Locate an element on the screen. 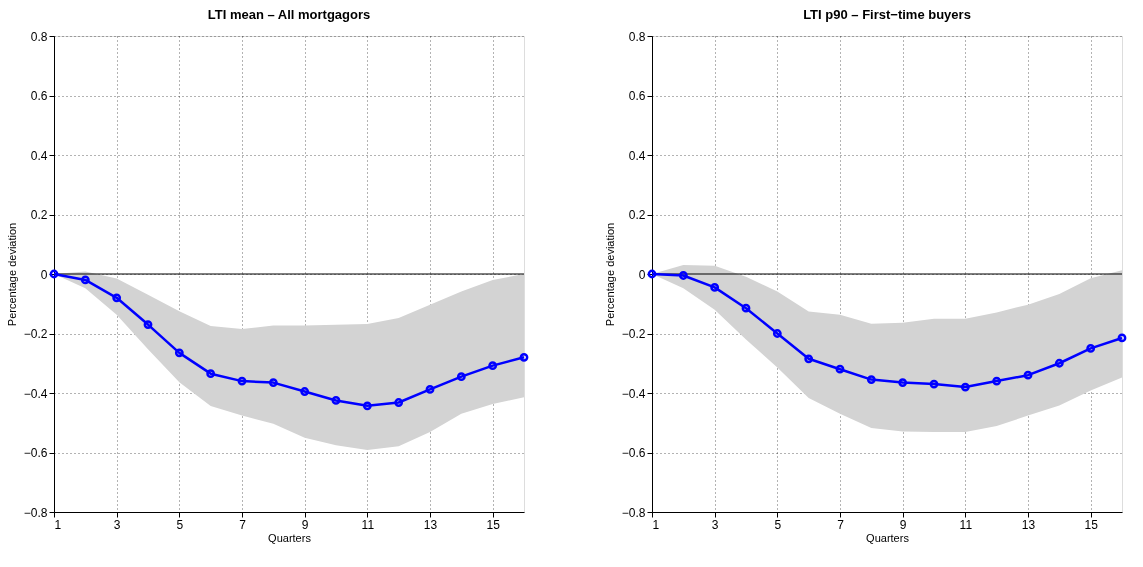  chart-title: LTI mean – All mortgagors is located at coordinates (289, 14).